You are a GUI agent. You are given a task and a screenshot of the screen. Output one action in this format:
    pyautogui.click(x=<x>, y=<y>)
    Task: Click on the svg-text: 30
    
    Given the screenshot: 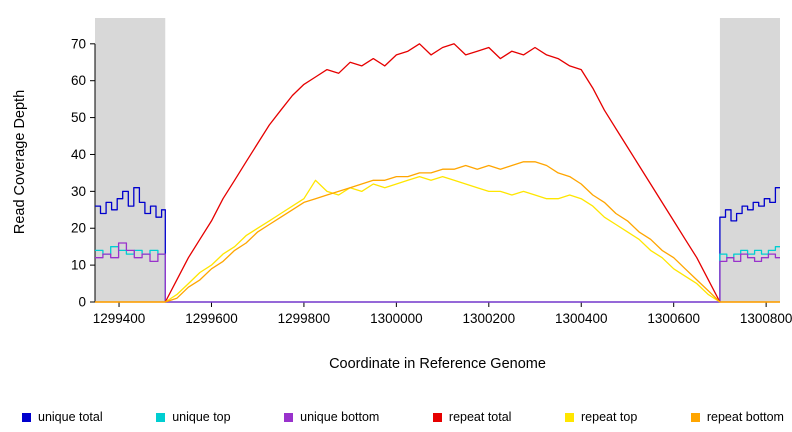 What is the action you would take?
    pyautogui.click(x=78, y=191)
    